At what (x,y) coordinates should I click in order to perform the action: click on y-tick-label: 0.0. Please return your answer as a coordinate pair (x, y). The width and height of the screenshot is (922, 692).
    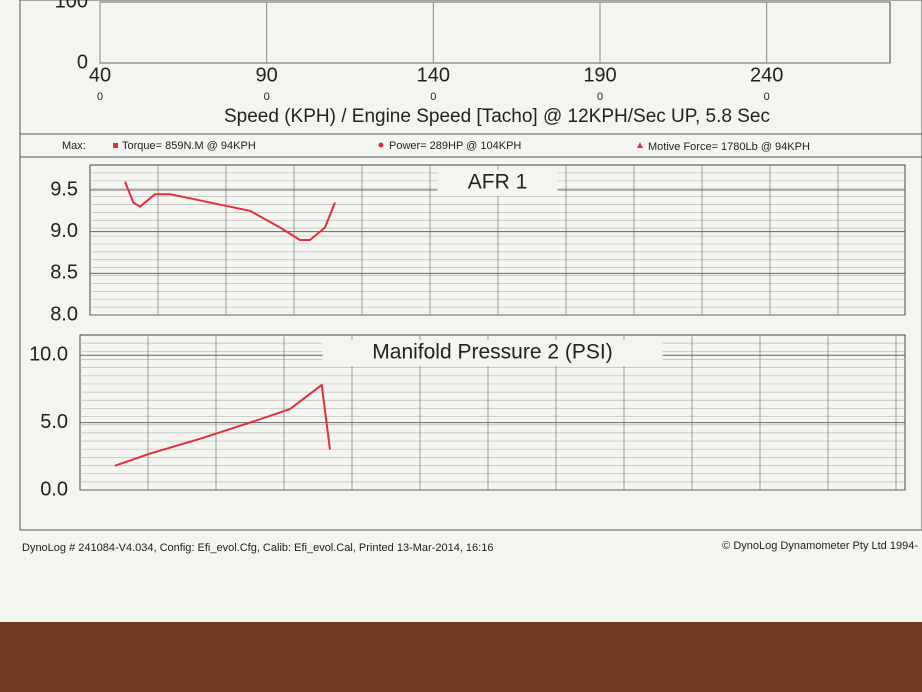
    Looking at the image, I should click on (54, 489).